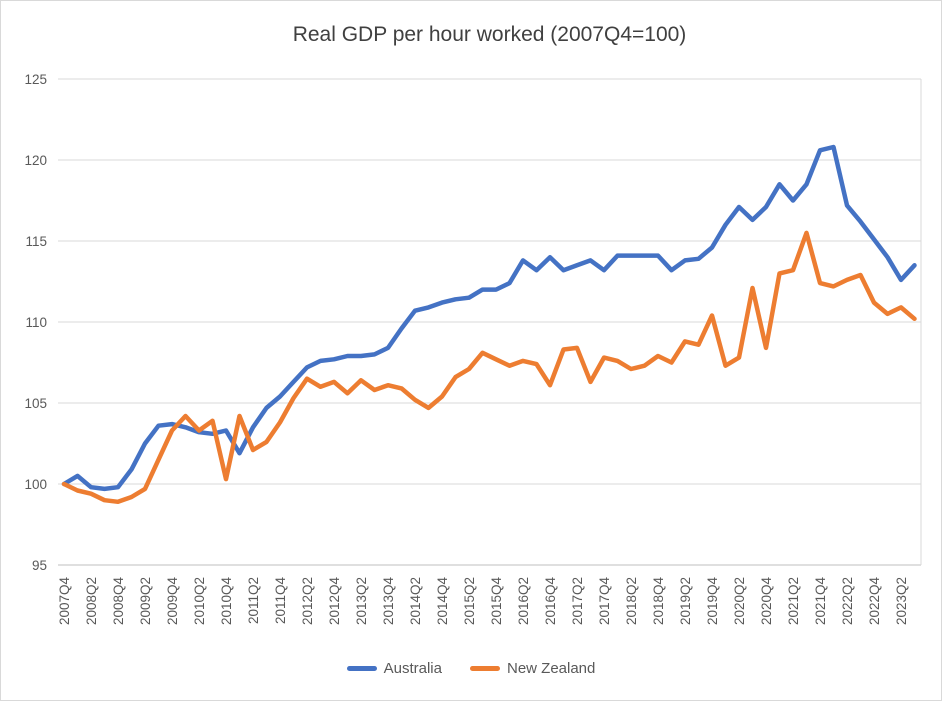 This screenshot has width=942, height=701. Describe the element at coordinates (712, 601) in the screenshot. I see `x-axis-label: 2019Q4` at that location.